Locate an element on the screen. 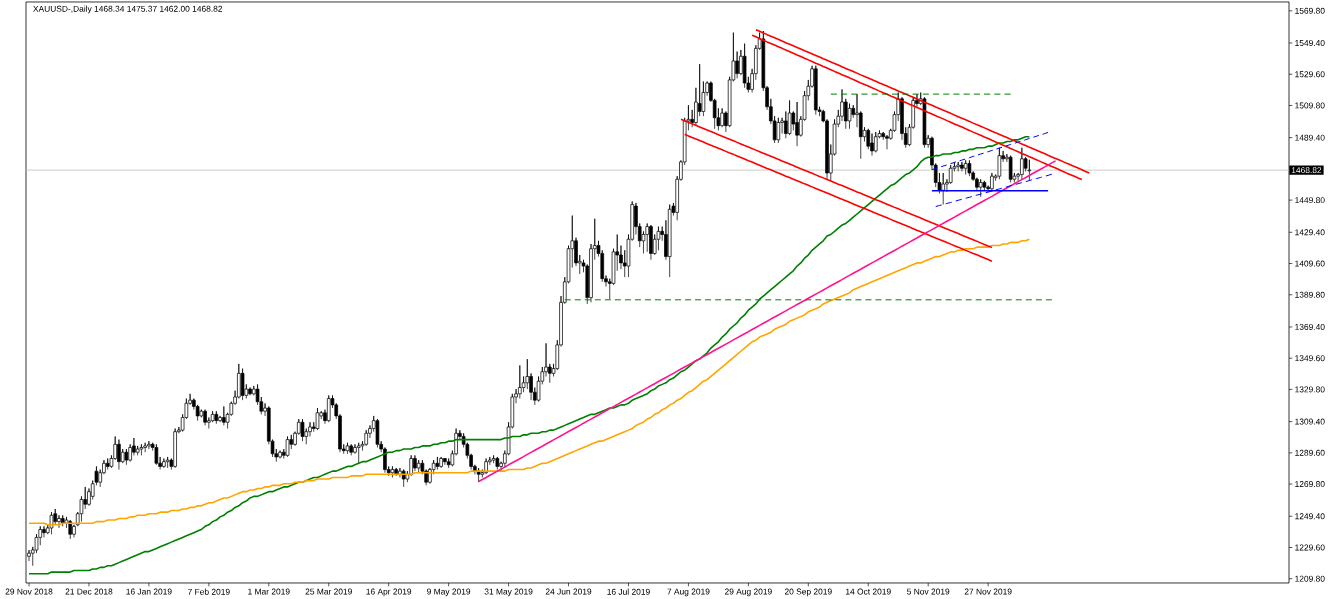  y-tick-label: 1429.40 is located at coordinates (1310, 232).